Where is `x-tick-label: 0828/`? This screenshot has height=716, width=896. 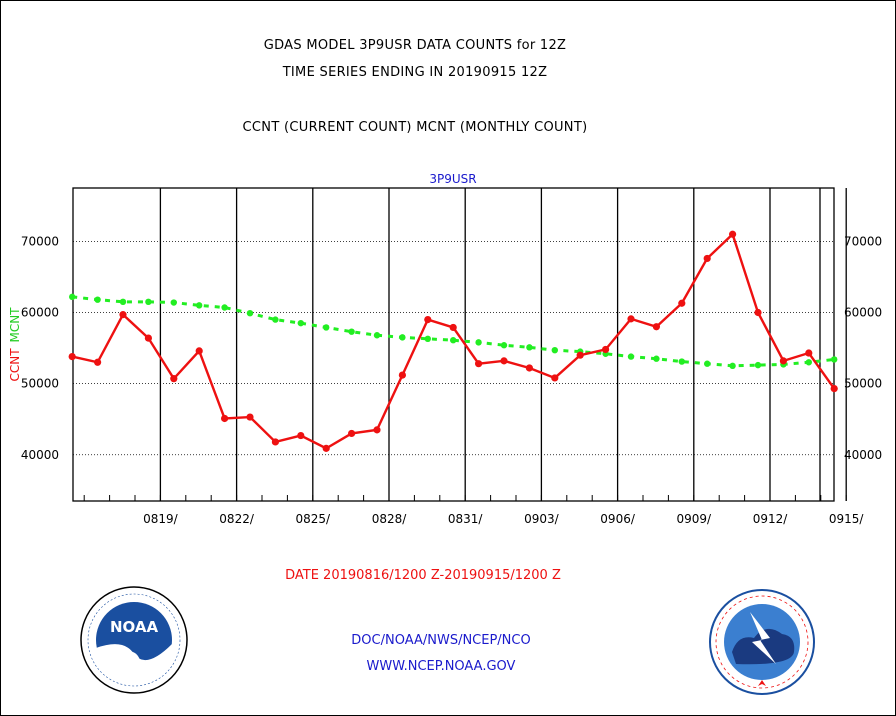
x-tick-label: 0828/ is located at coordinates (390, 519).